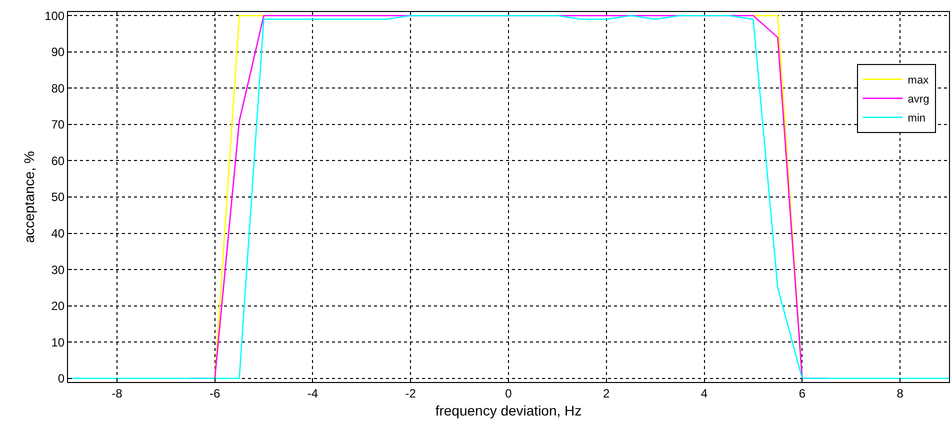 The width and height of the screenshot is (951, 444). What do you see at coordinates (917, 118) in the screenshot?
I see `legend-label: min` at bounding box center [917, 118].